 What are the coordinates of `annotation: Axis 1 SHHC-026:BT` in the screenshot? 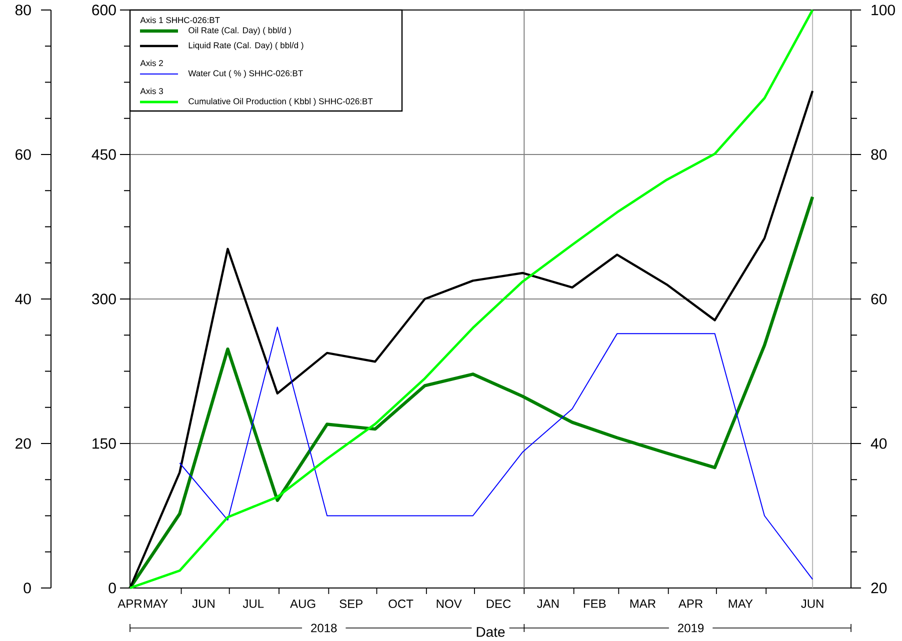 It's located at (180, 20).